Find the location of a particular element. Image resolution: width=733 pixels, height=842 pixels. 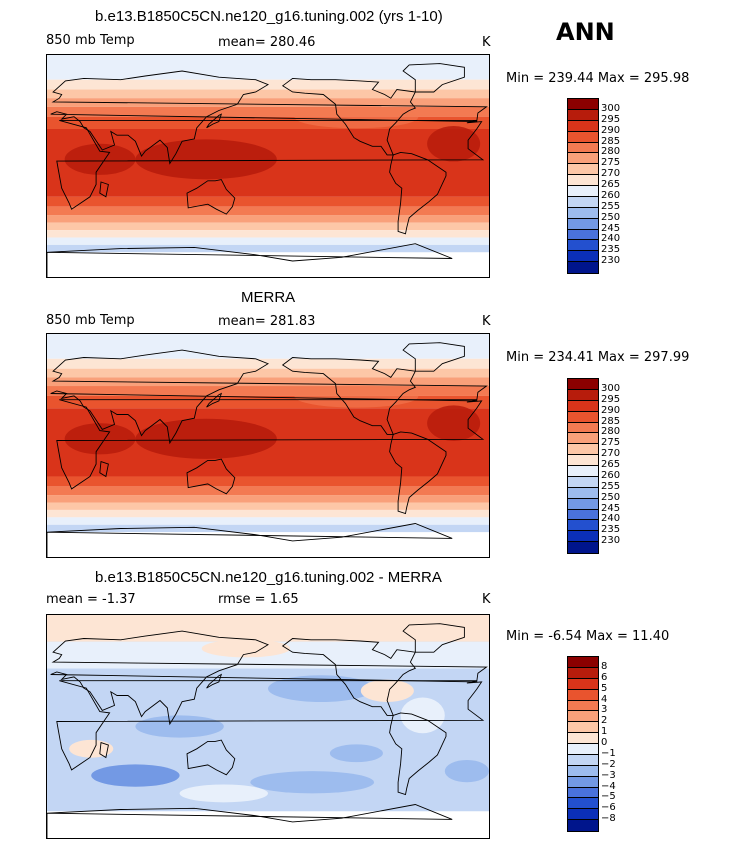

colorbar-tick-label: 6 is located at coordinates (604, 677).